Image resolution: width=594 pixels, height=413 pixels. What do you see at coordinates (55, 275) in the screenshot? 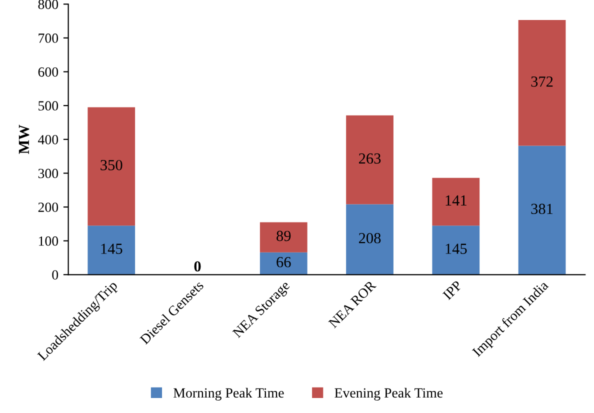
I see `y-tick-label: 0` at bounding box center [55, 275].